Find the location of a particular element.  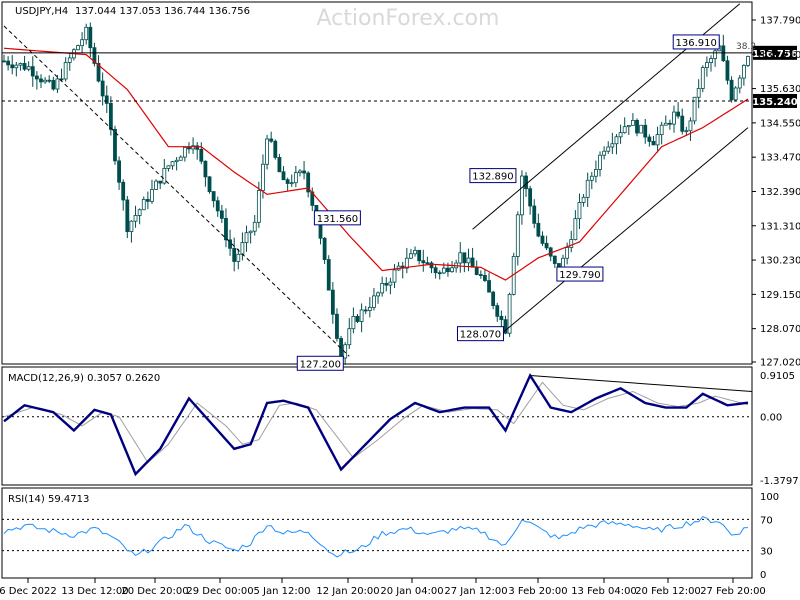

annotation-label: 129.790 is located at coordinates (579, 275).